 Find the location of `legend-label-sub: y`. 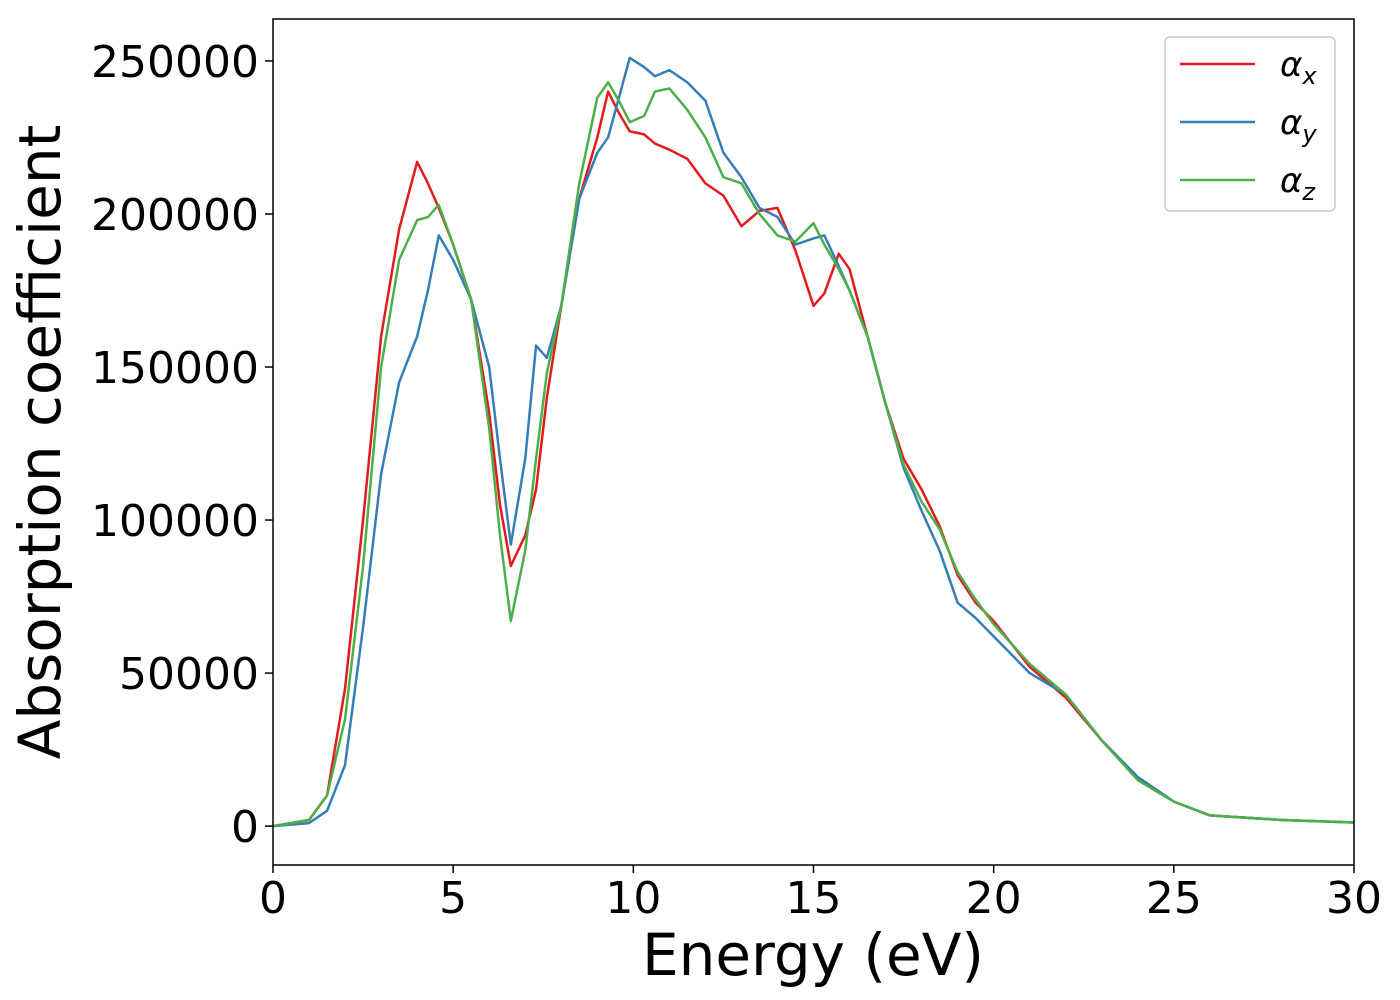

legend-label-sub: y is located at coordinates (1309, 134).